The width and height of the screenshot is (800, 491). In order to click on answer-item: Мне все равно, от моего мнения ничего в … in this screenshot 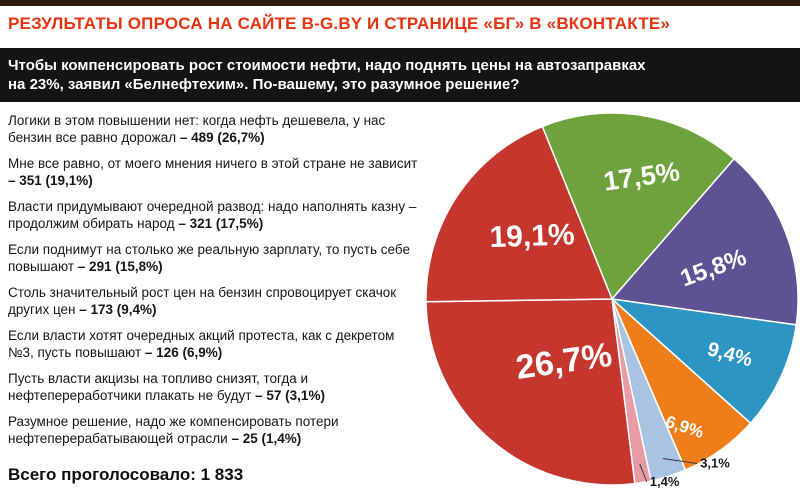, I will do `click(213, 172)`.